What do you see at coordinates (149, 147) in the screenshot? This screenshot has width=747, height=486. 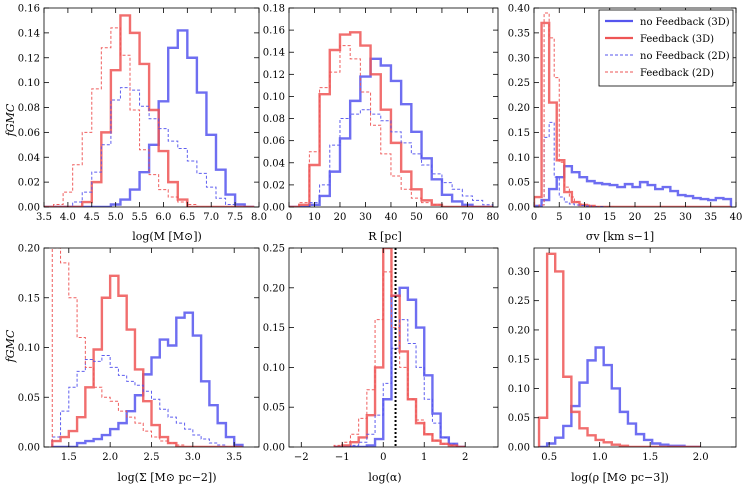 I see `panel-1-hist-nofb2d` at bounding box center [149, 147].